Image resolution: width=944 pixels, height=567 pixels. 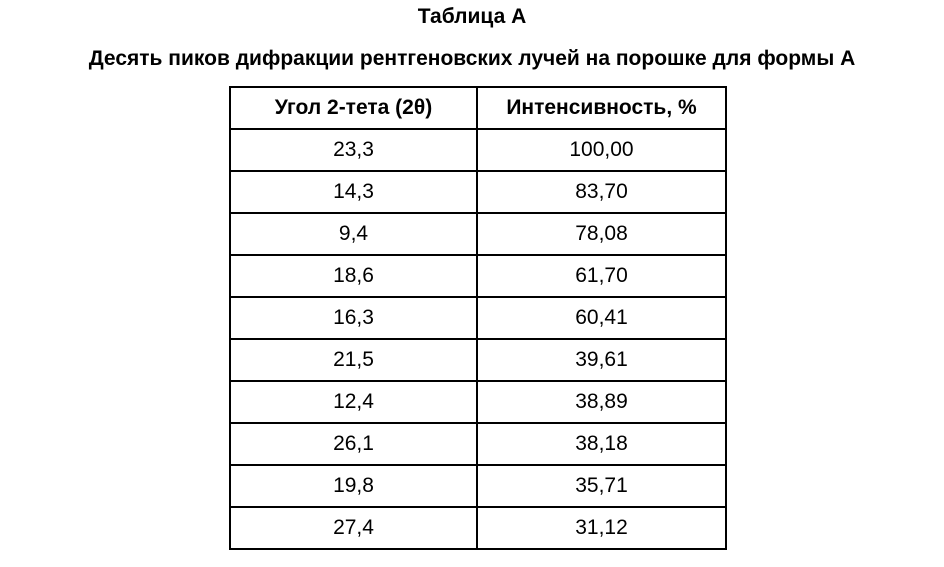 I want to click on table-row: 27,4 31,12, so click(x=478, y=528).